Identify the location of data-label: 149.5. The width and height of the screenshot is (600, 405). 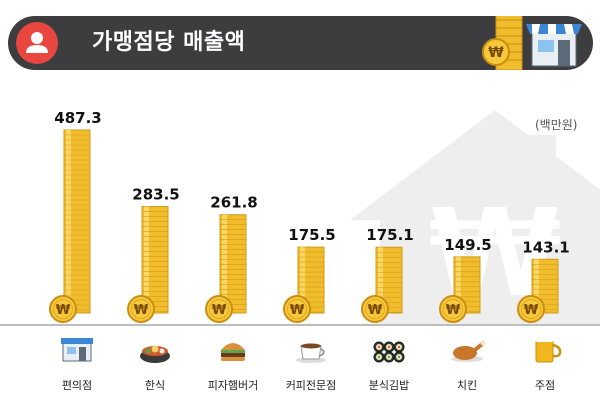
(467, 245).